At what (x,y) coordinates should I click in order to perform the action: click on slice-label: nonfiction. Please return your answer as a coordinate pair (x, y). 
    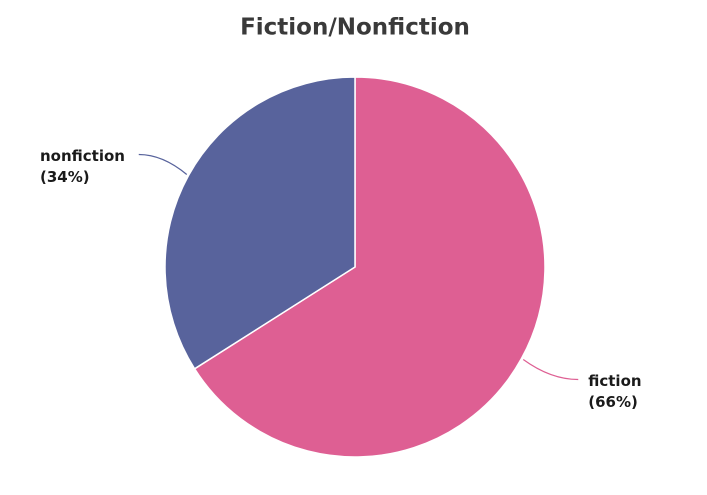
    Looking at the image, I should click on (82, 156).